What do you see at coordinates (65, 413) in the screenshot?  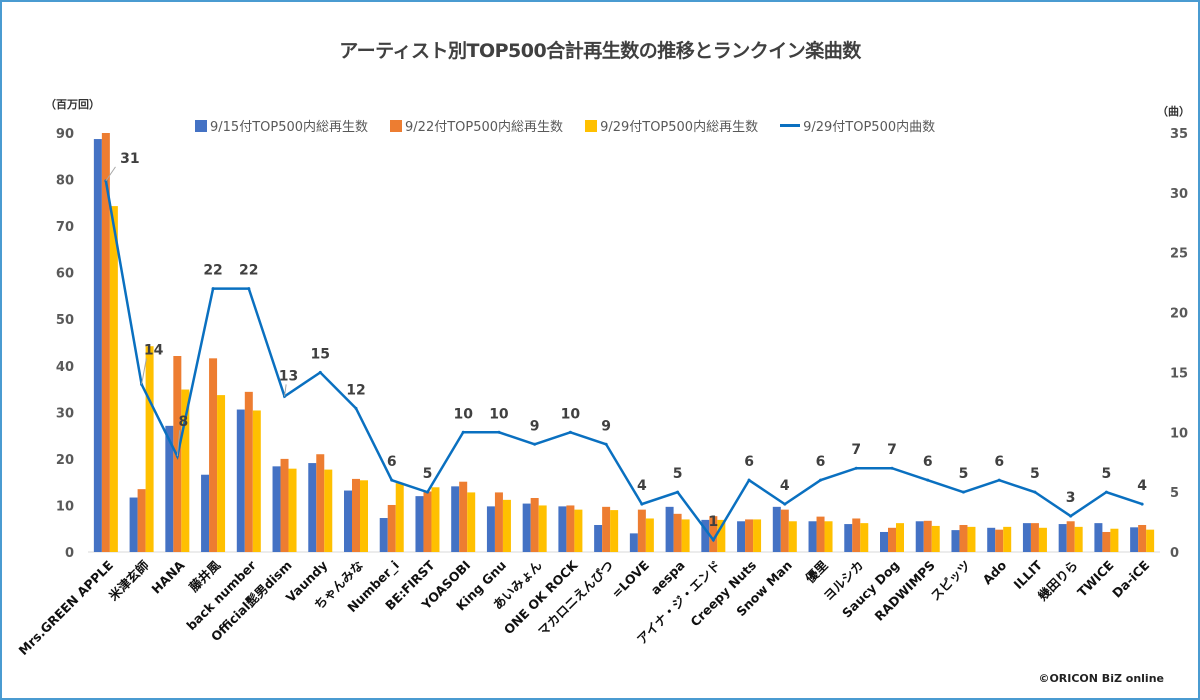 I see `left-axis-tick: 30` at bounding box center [65, 413].